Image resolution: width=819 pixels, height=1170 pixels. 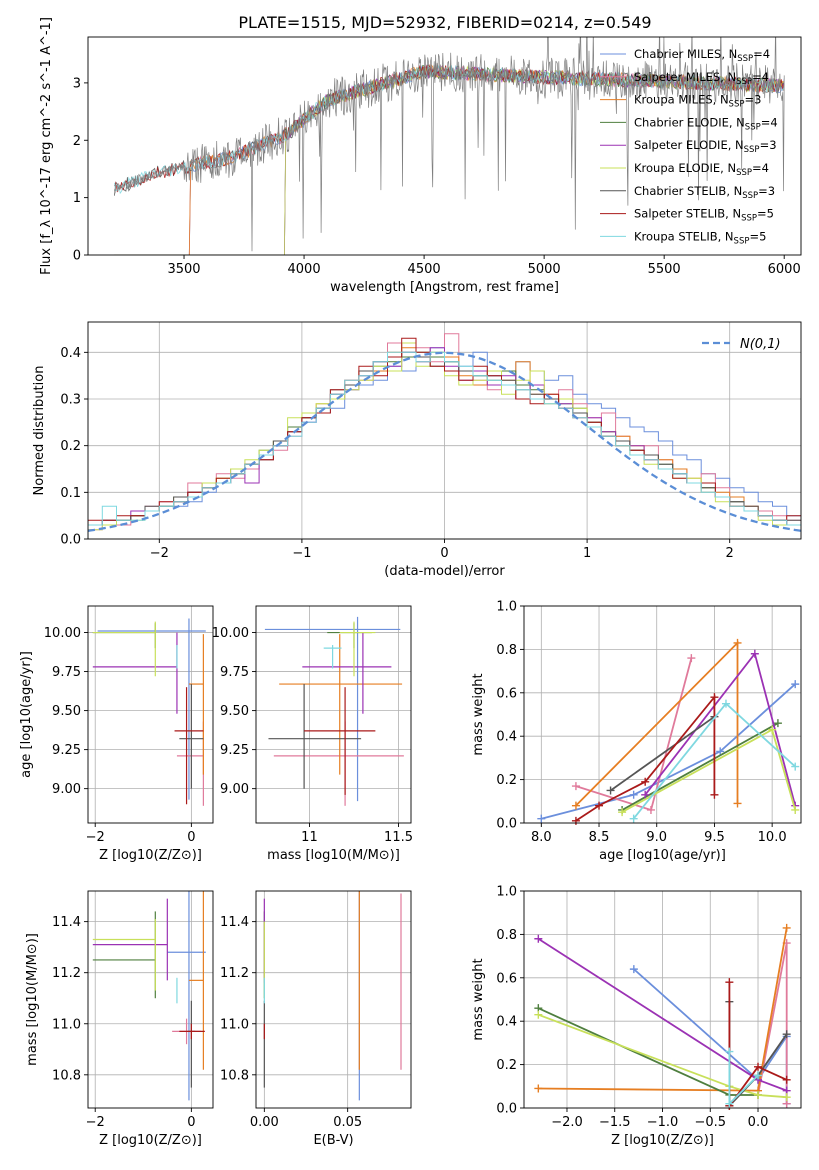 What do you see at coordinates (444, 441) in the screenshot?
I see `normal-curve` at bounding box center [444, 441].